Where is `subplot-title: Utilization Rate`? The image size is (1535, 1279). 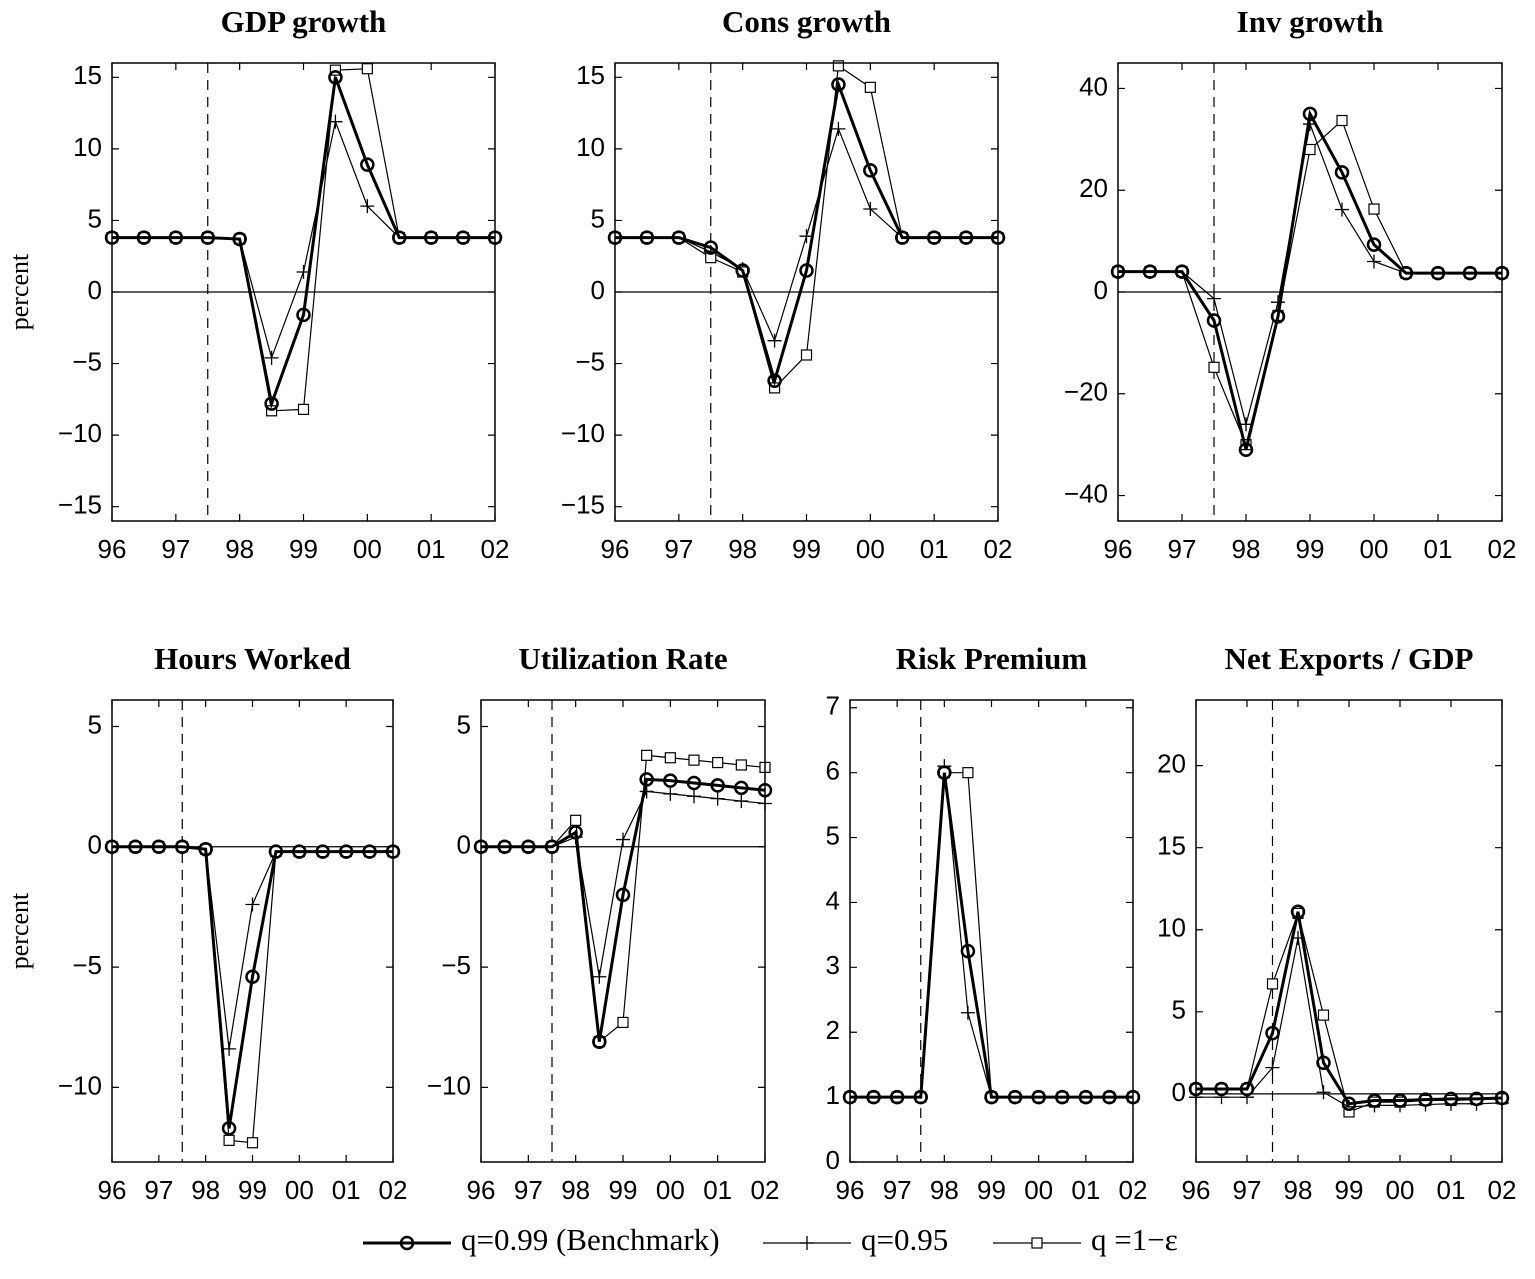 subplot-title: Utilization Rate is located at coordinates (622, 658).